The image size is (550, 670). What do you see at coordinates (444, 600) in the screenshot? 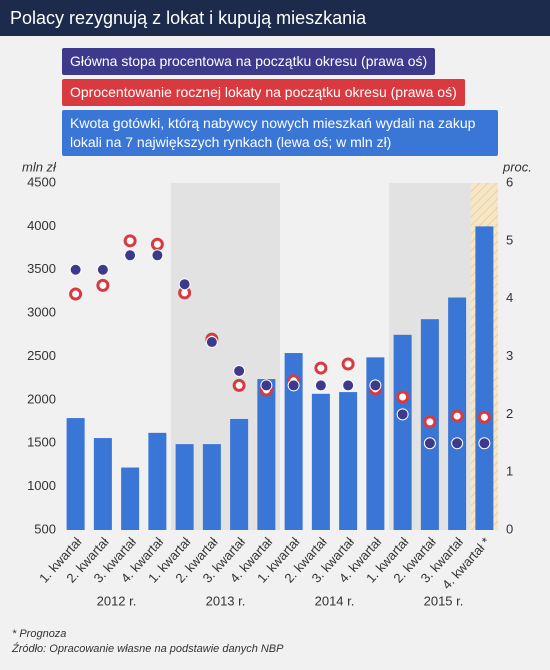
I see `year-label: 2015 r.` at bounding box center [444, 600].